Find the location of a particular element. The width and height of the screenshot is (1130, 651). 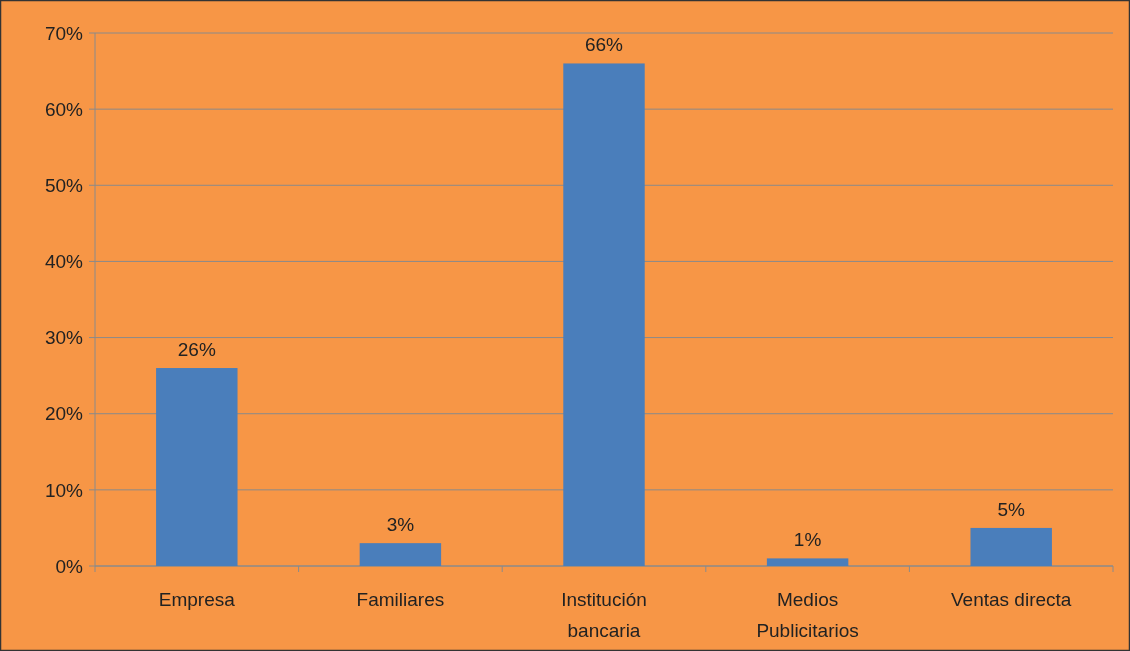

y-tick-label: 20% is located at coordinates (64, 414).